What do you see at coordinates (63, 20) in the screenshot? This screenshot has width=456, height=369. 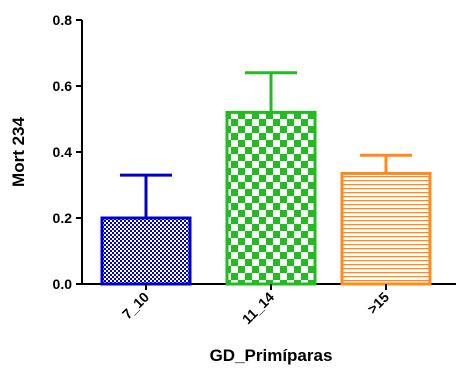 I see `y-tick-label: 0.8` at bounding box center [63, 20].